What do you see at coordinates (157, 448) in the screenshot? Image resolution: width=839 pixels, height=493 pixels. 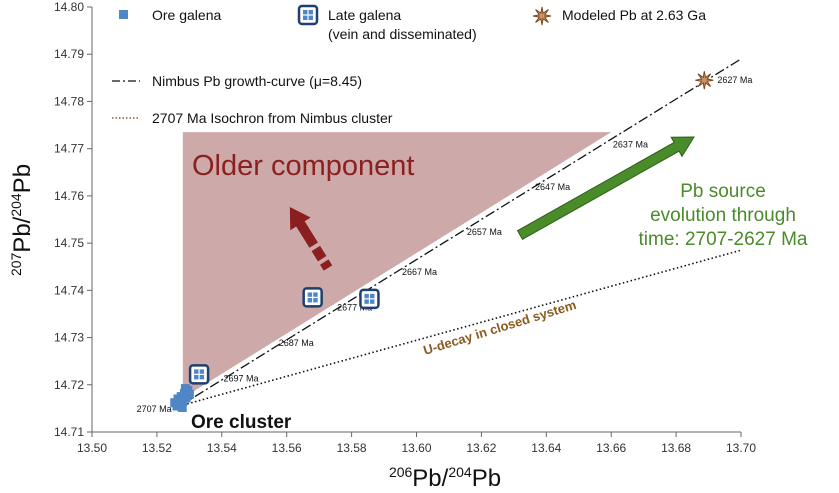 I see `x-tick-label: 13.52` at bounding box center [157, 448].